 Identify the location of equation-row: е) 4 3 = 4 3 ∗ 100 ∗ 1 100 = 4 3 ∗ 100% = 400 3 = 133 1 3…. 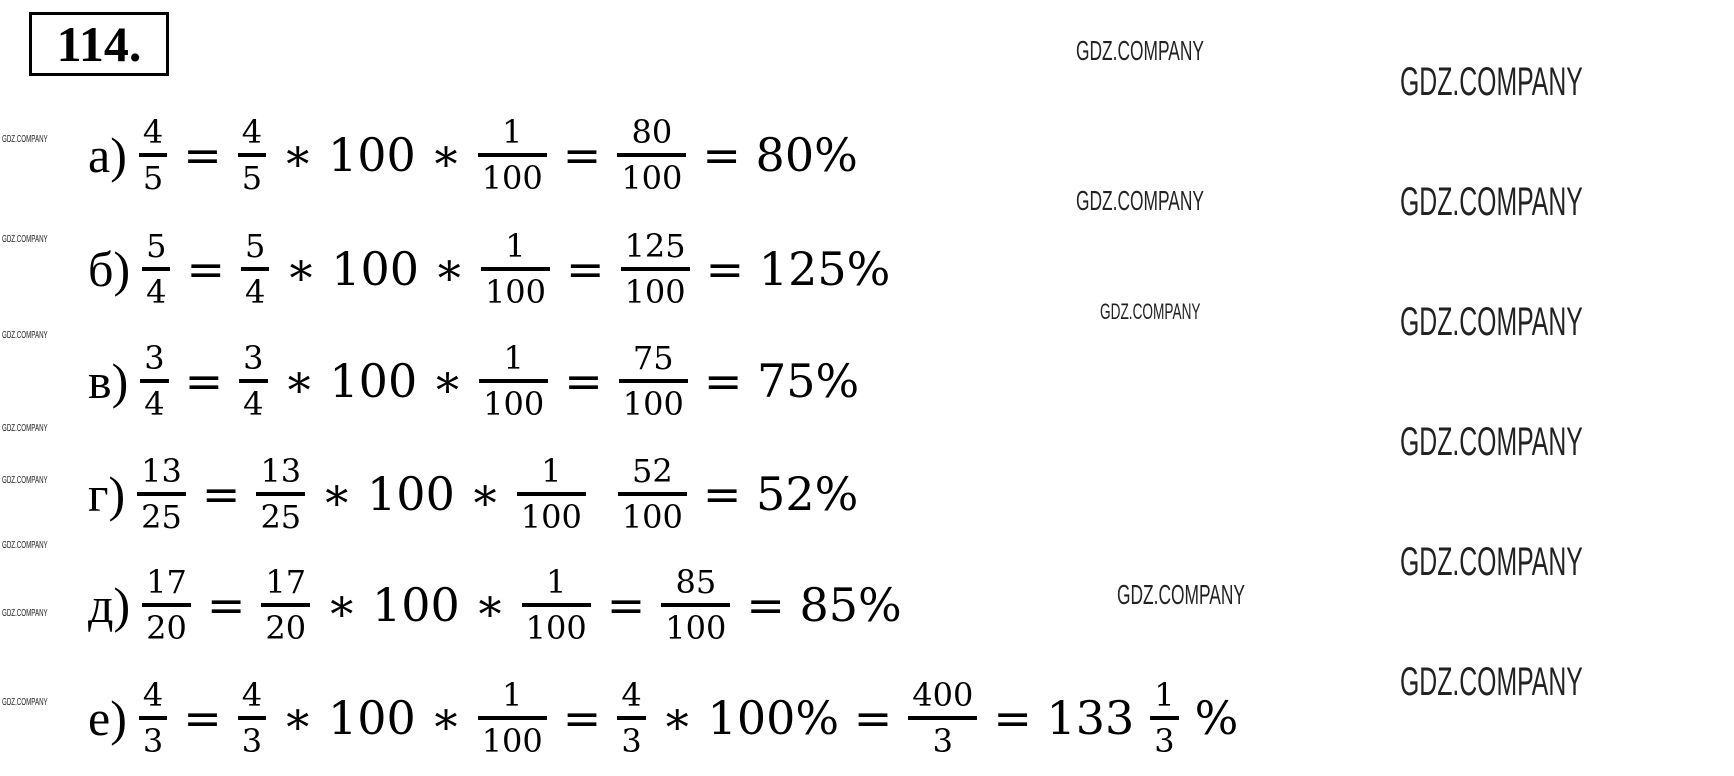
(669, 718).